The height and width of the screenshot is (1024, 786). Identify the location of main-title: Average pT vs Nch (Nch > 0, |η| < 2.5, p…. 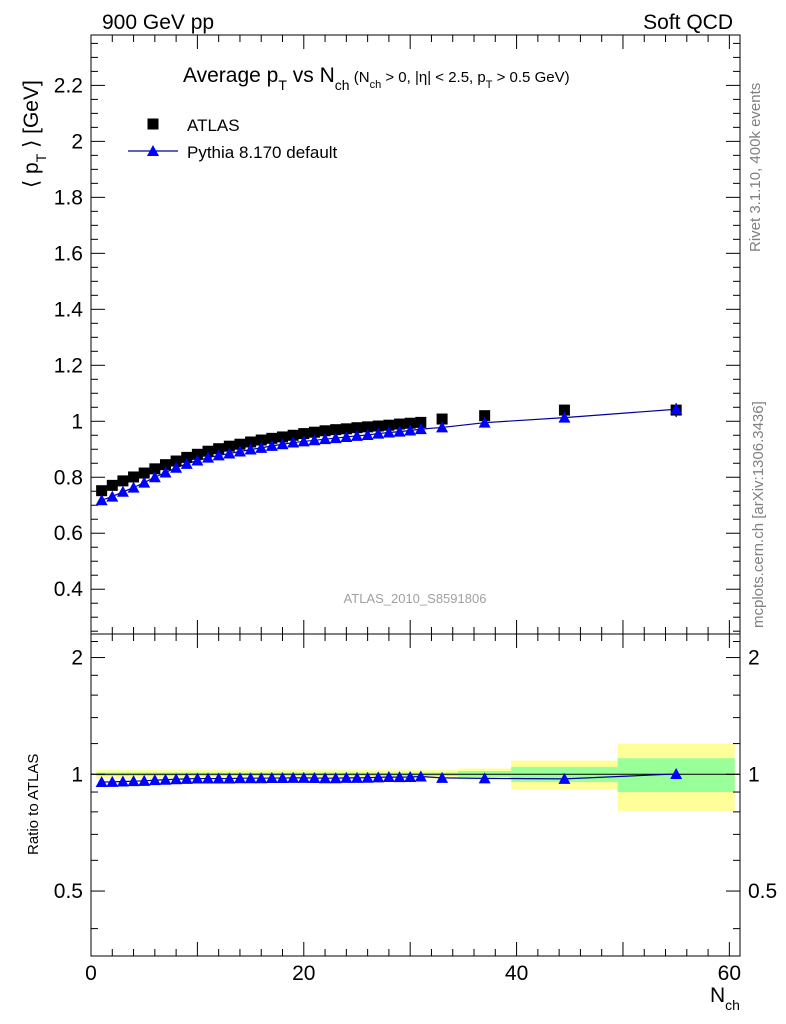
(376, 78).